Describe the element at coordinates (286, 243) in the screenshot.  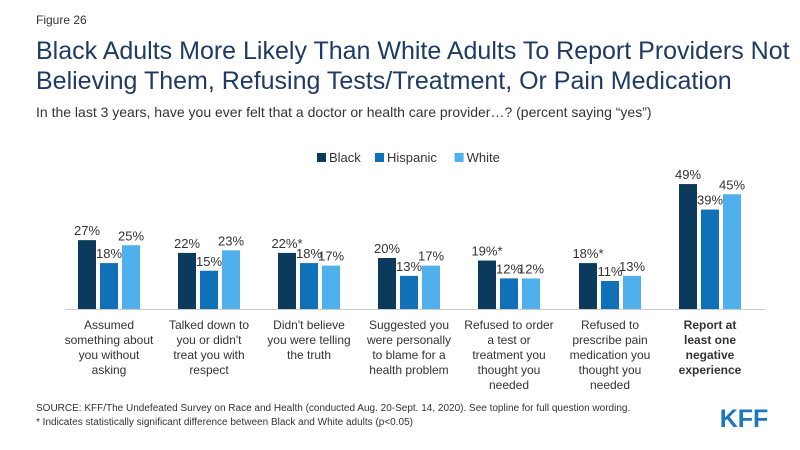
I see `data-label-black-2: 22%*` at that location.